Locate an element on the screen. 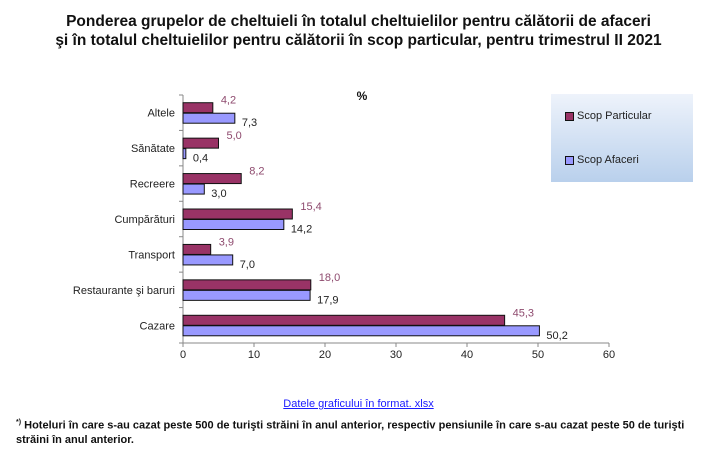 This screenshot has height=462, width=717. legend-label-afaceri: Scop Afaceri is located at coordinates (608, 160).